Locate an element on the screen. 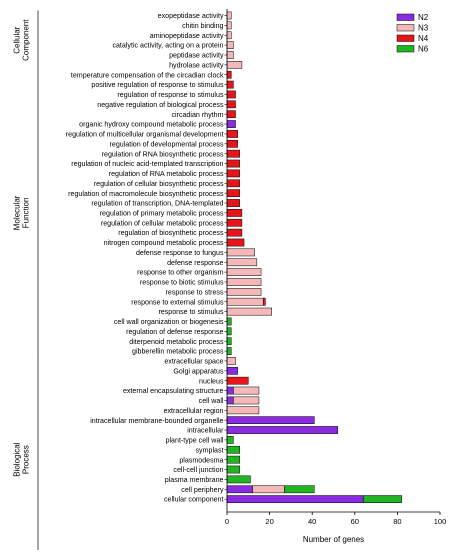 Image resolution: width=458 pixels, height=555 pixels. category-label: diterpenoid metabolic process is located at coordinates (176, 342).